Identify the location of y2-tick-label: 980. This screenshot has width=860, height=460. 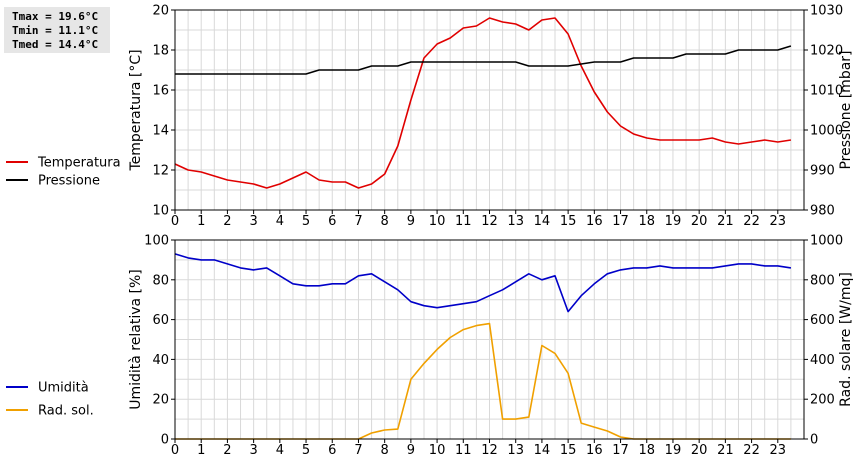
(822, 211).